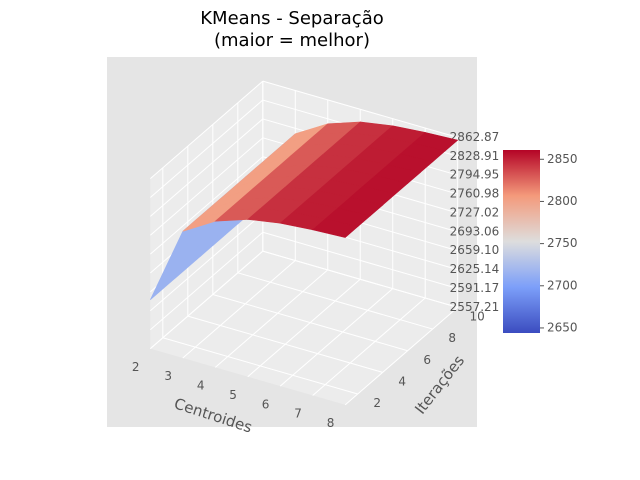  What do you see at coordinates (475, 288) in the screenshot?
I see `z-tick-label: 2591.17` at bounding box center [475, 288].